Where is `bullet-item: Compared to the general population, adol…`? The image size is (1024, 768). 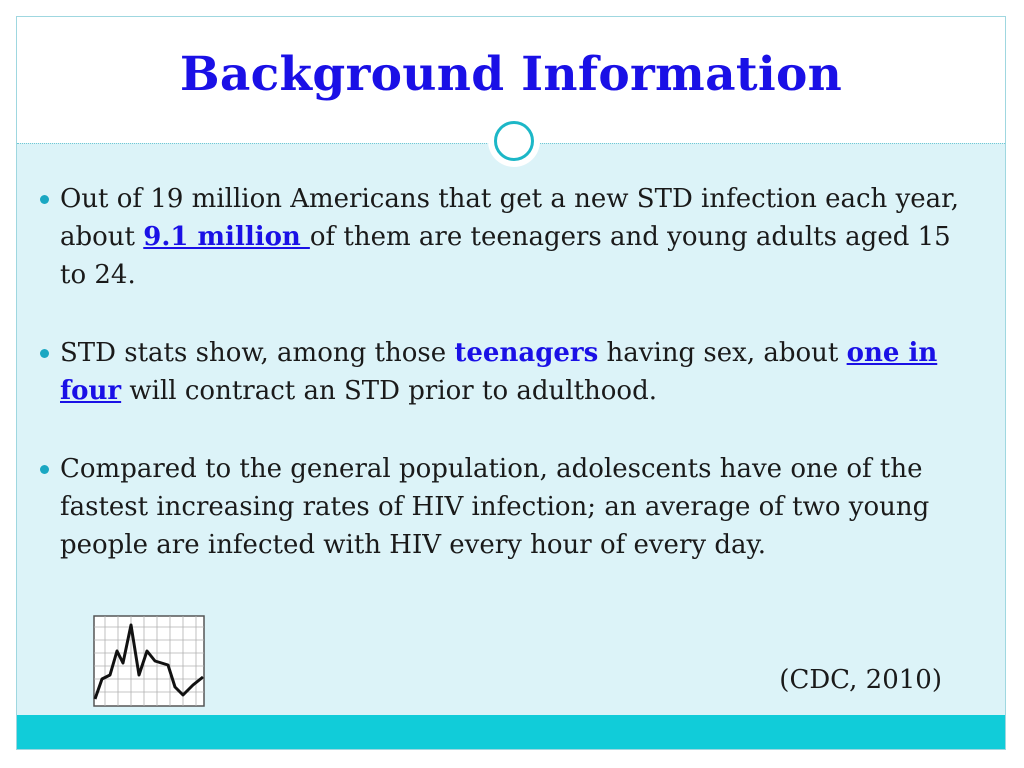
bullet-item: Compared to the general population, adol… is located at coordinates (505, 507).